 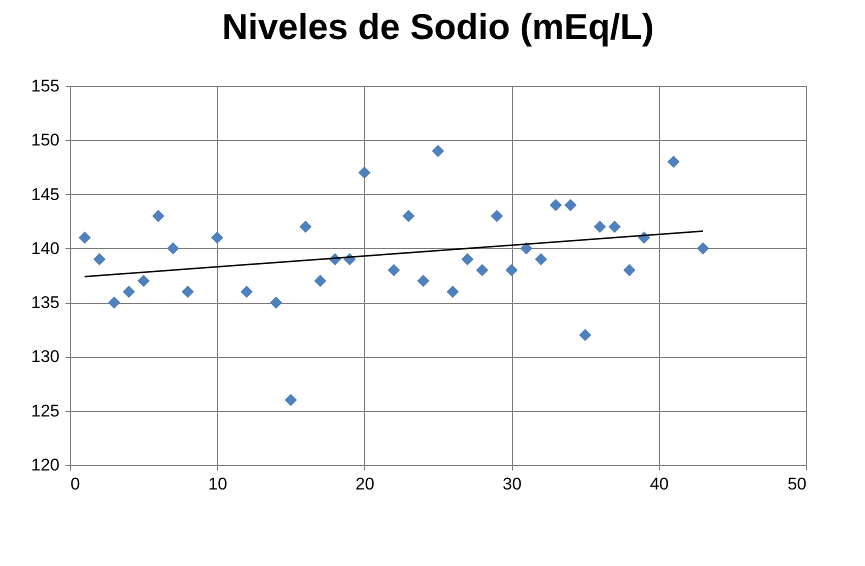 What do you see at coordinates (797, 484) in the screenshot?
I see `x-tick-label: 50` at bounding box center [797, 484].